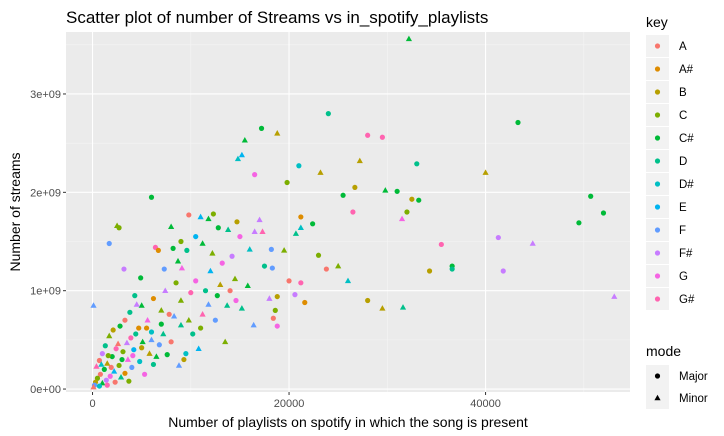 Image resolution: width=724 pixels, height=436 pixels. Describe the element at coordinates (289, 404) in the screenshot. I see `x-tick-label: 20000` at that location.